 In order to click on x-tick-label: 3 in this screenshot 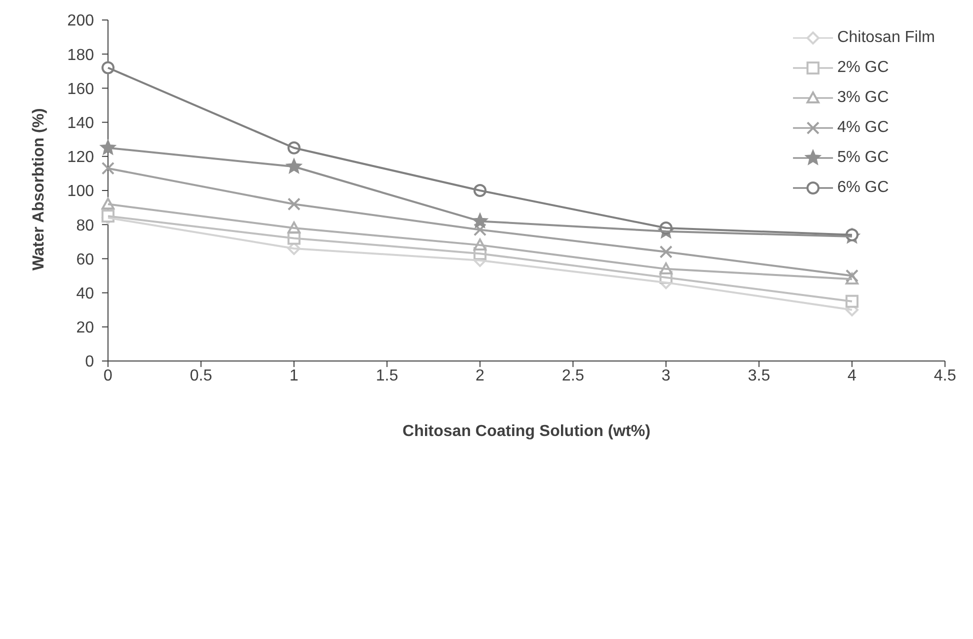, I will do `click(666, 375)`.